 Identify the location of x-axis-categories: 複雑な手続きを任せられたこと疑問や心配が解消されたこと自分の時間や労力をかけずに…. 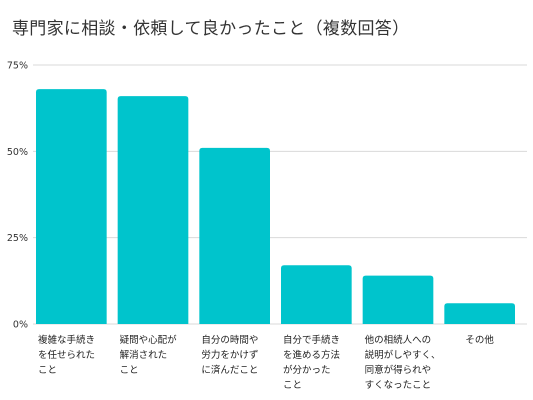
(266, 362).